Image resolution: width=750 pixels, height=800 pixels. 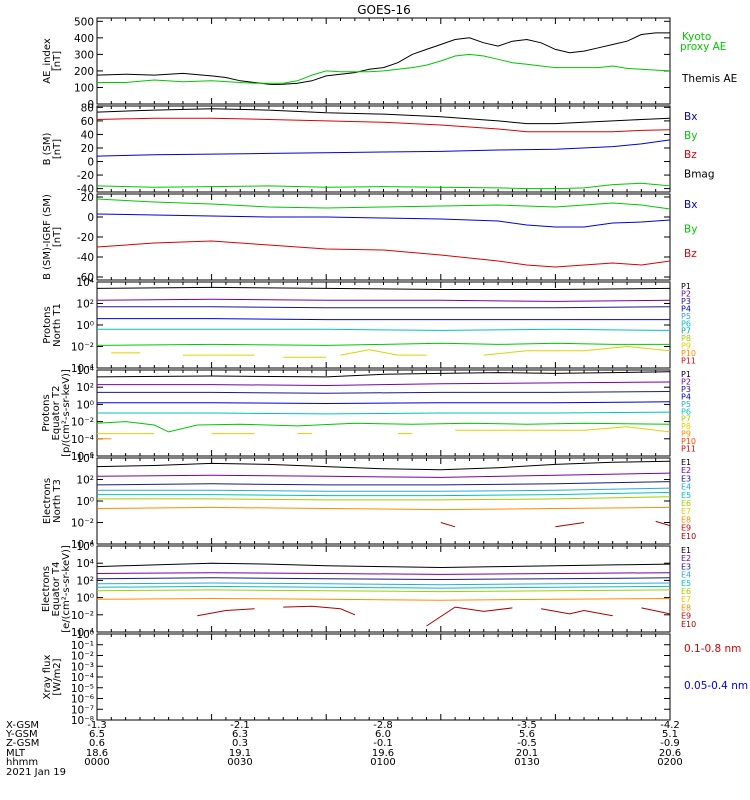 What do you see at coordinates (57, 676) in the screenshot?
I see `y-axis-label: [W/m2]` at bounding box center [57, 676].